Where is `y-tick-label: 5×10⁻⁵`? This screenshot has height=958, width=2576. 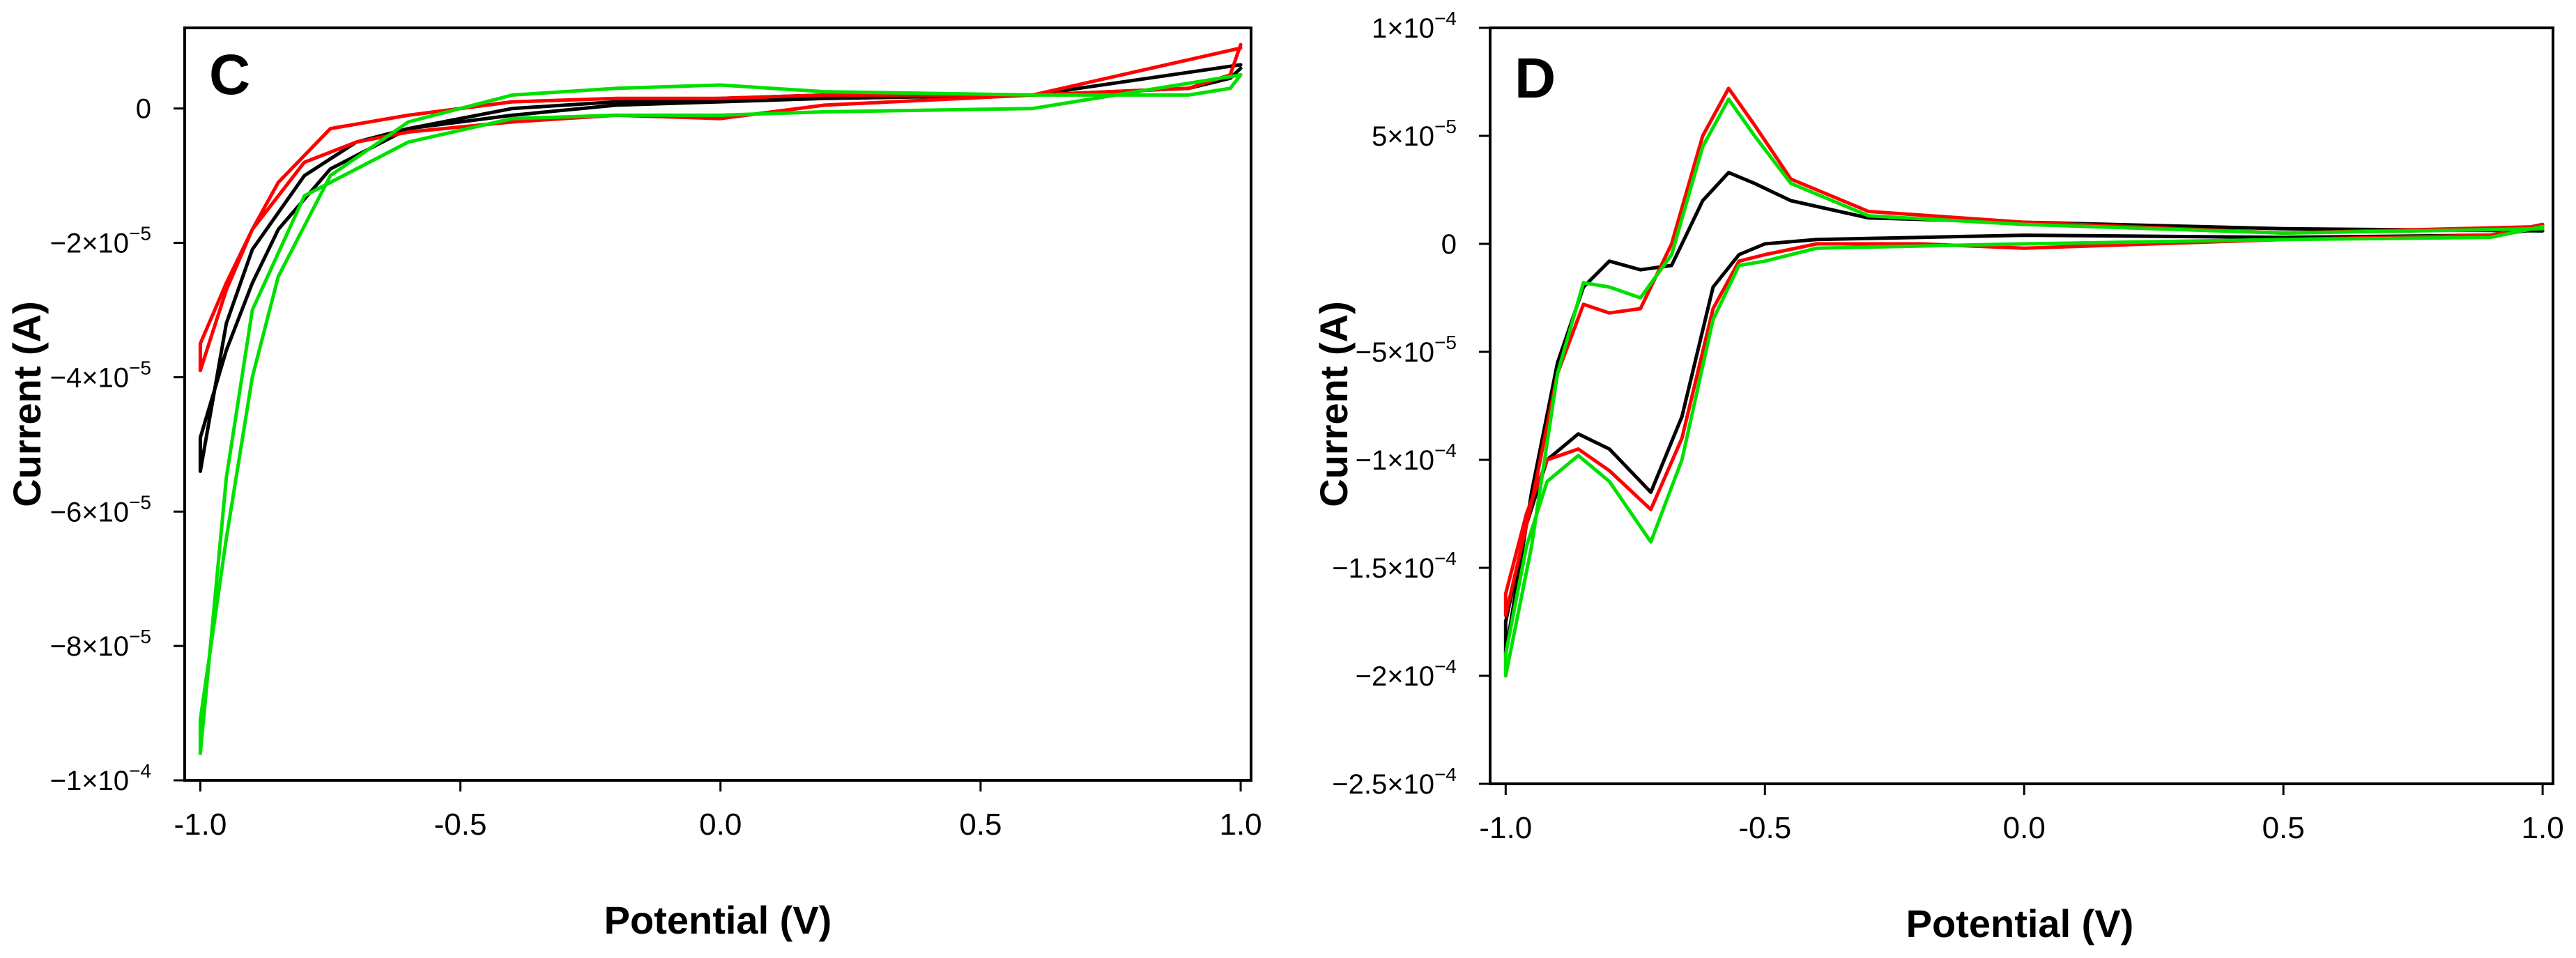
y-tick-label: 5×10⁻⁵ is located at coordinates (1414, 134).